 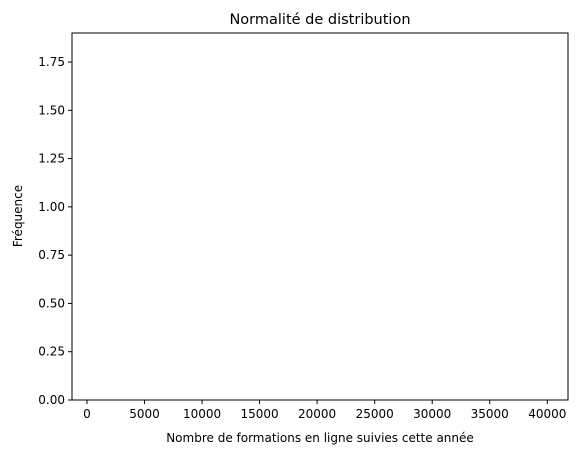 I want to click on x-tick-label: 0, so click(x=87, y=414).